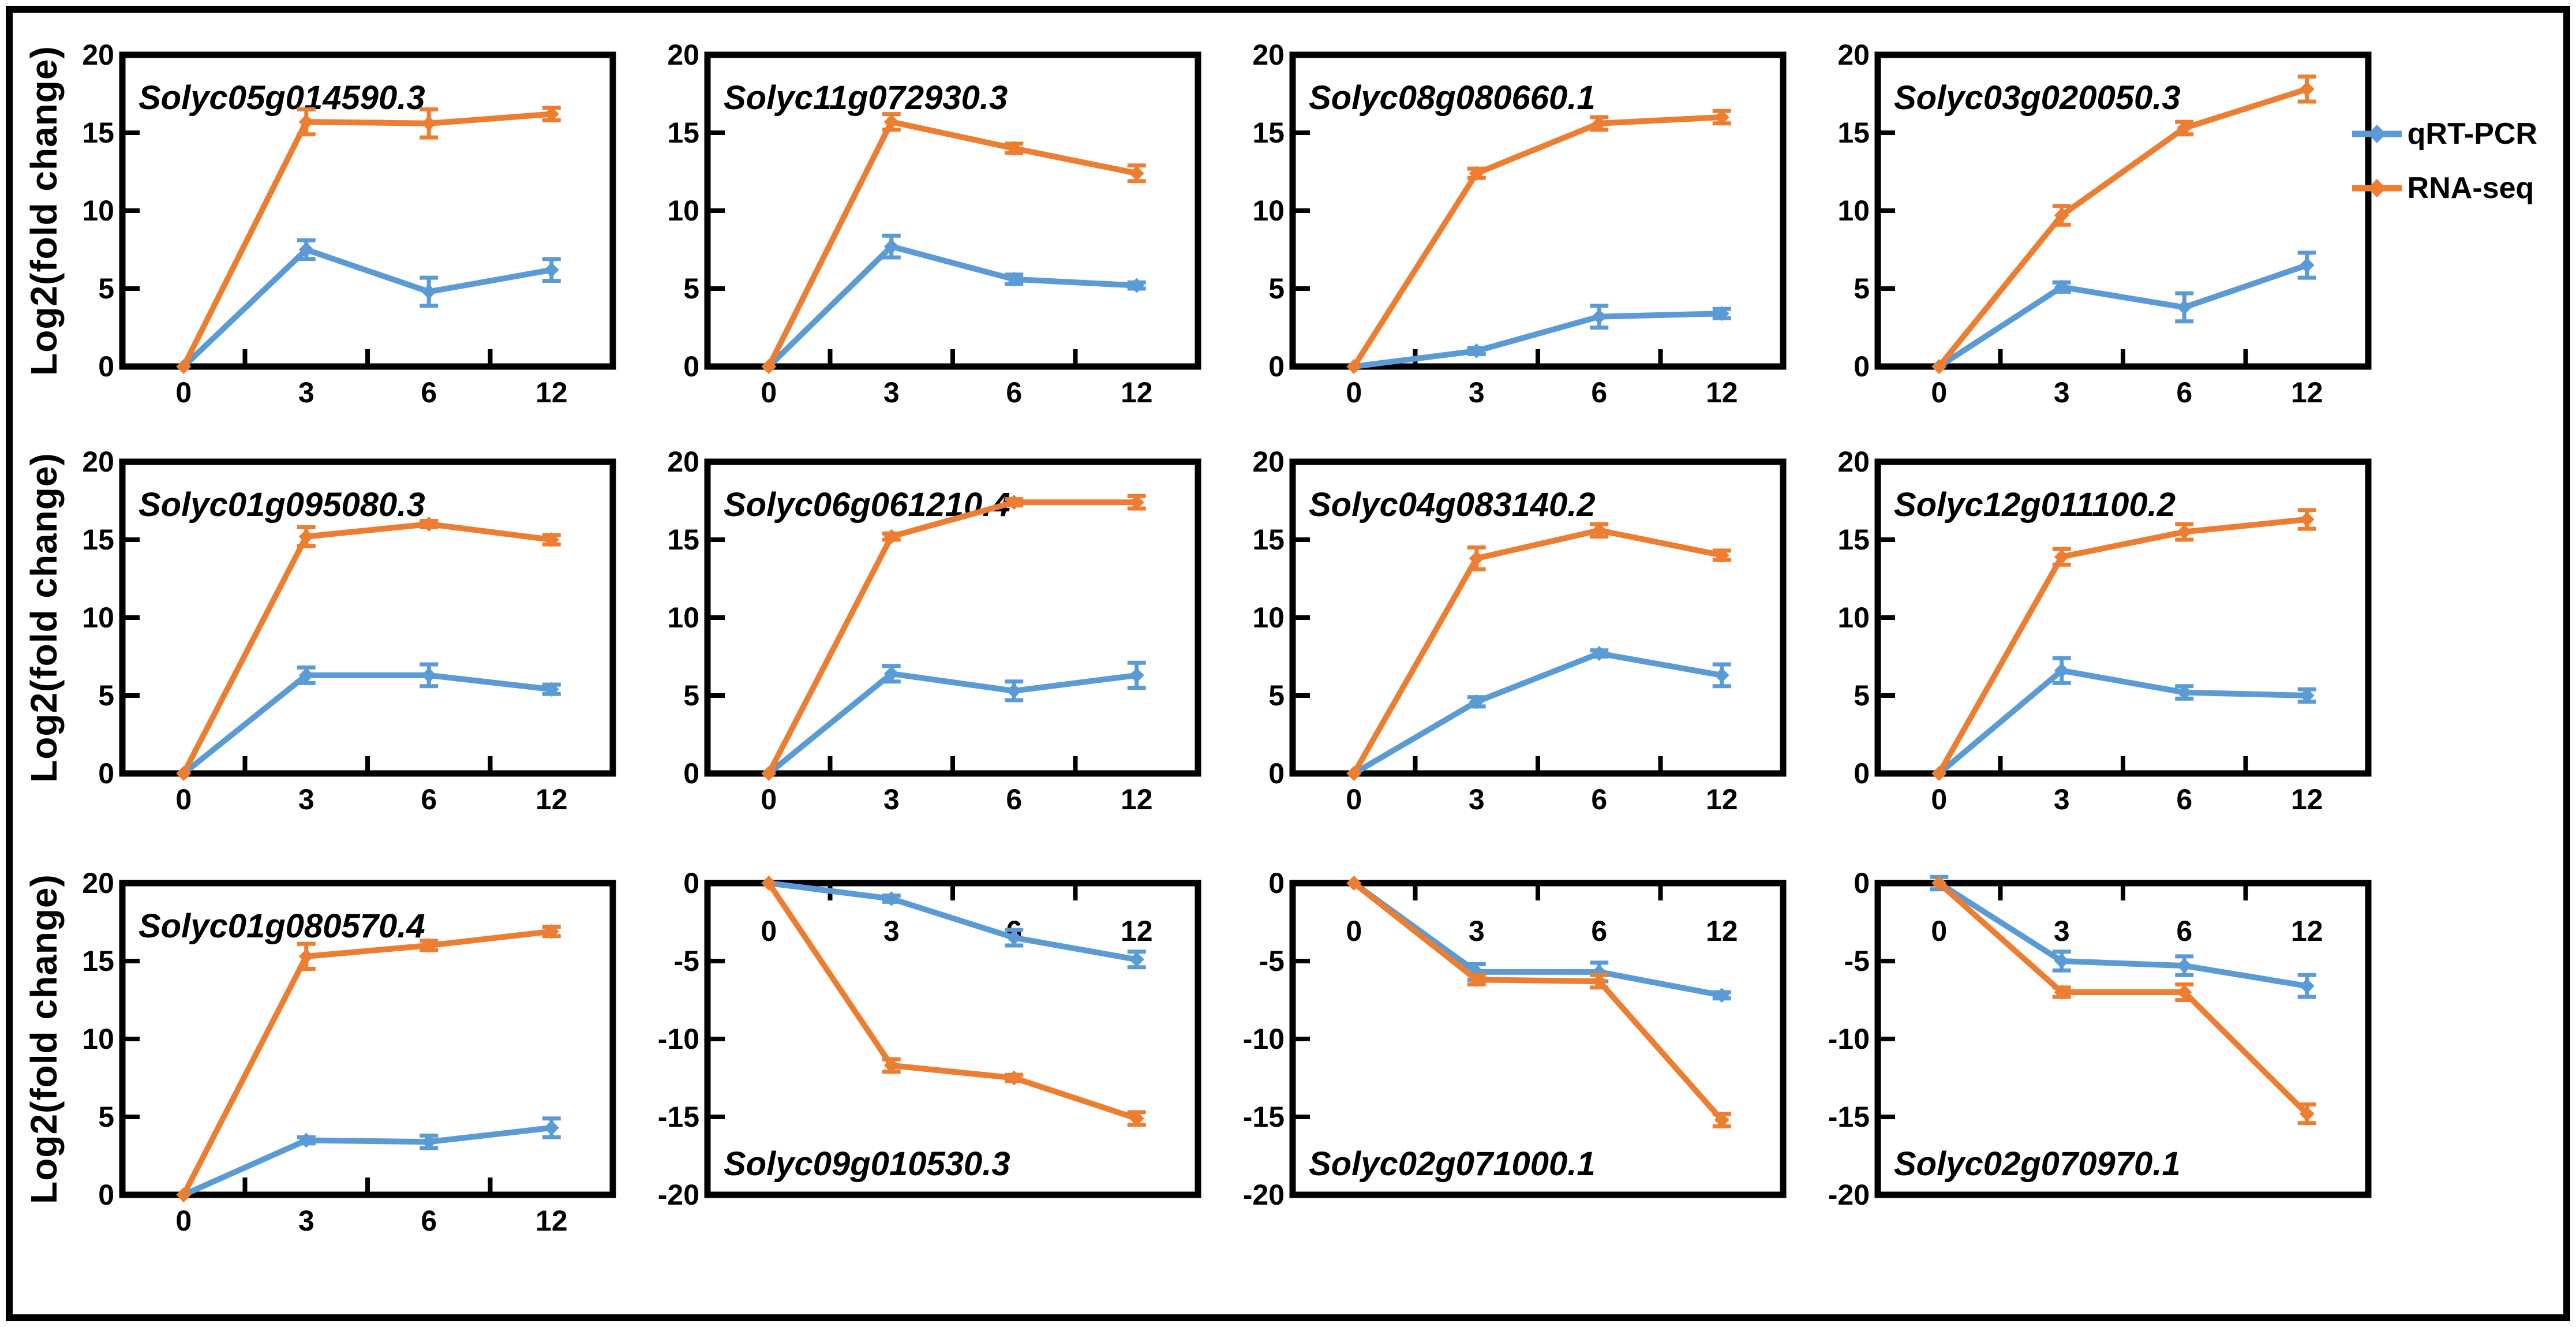  What do you see at coordinates (281, 505) in the screenshot?
I see `panel-title: Solyc01g095080.3` at bounding box center [281, 505].